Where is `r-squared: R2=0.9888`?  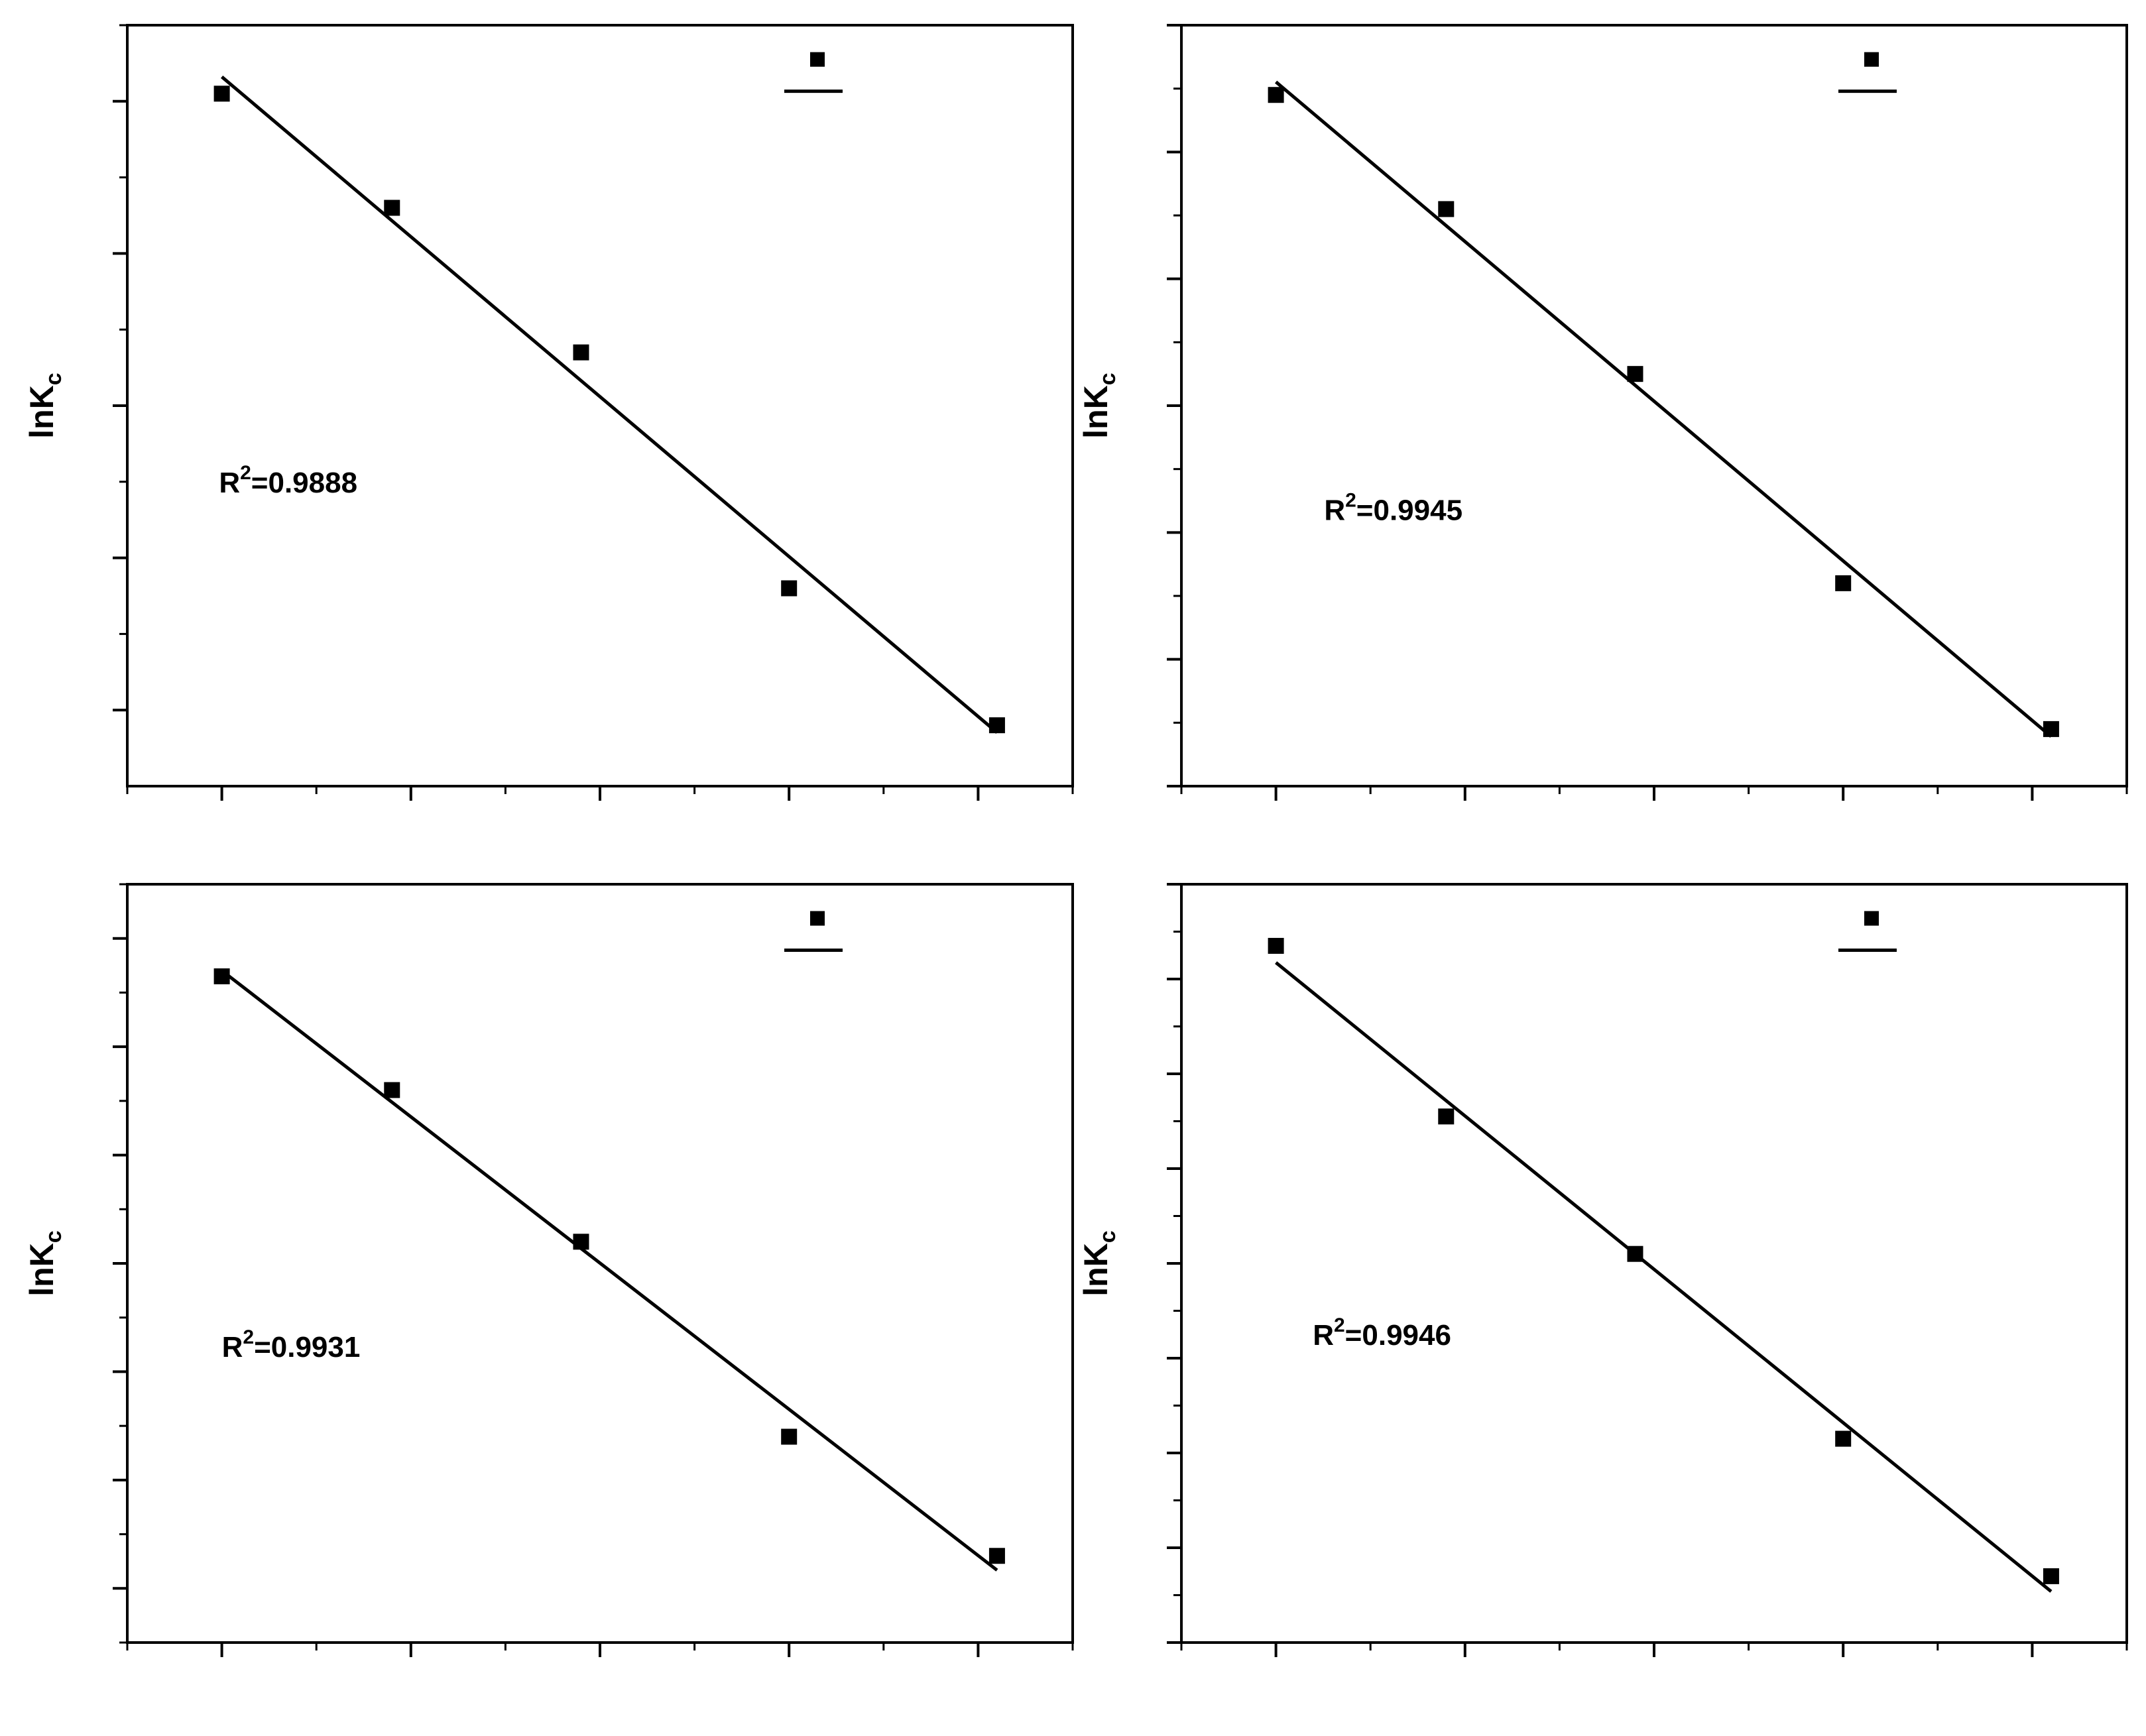 r-squared: R2=0.9888 is located at coordinates (288, 480).